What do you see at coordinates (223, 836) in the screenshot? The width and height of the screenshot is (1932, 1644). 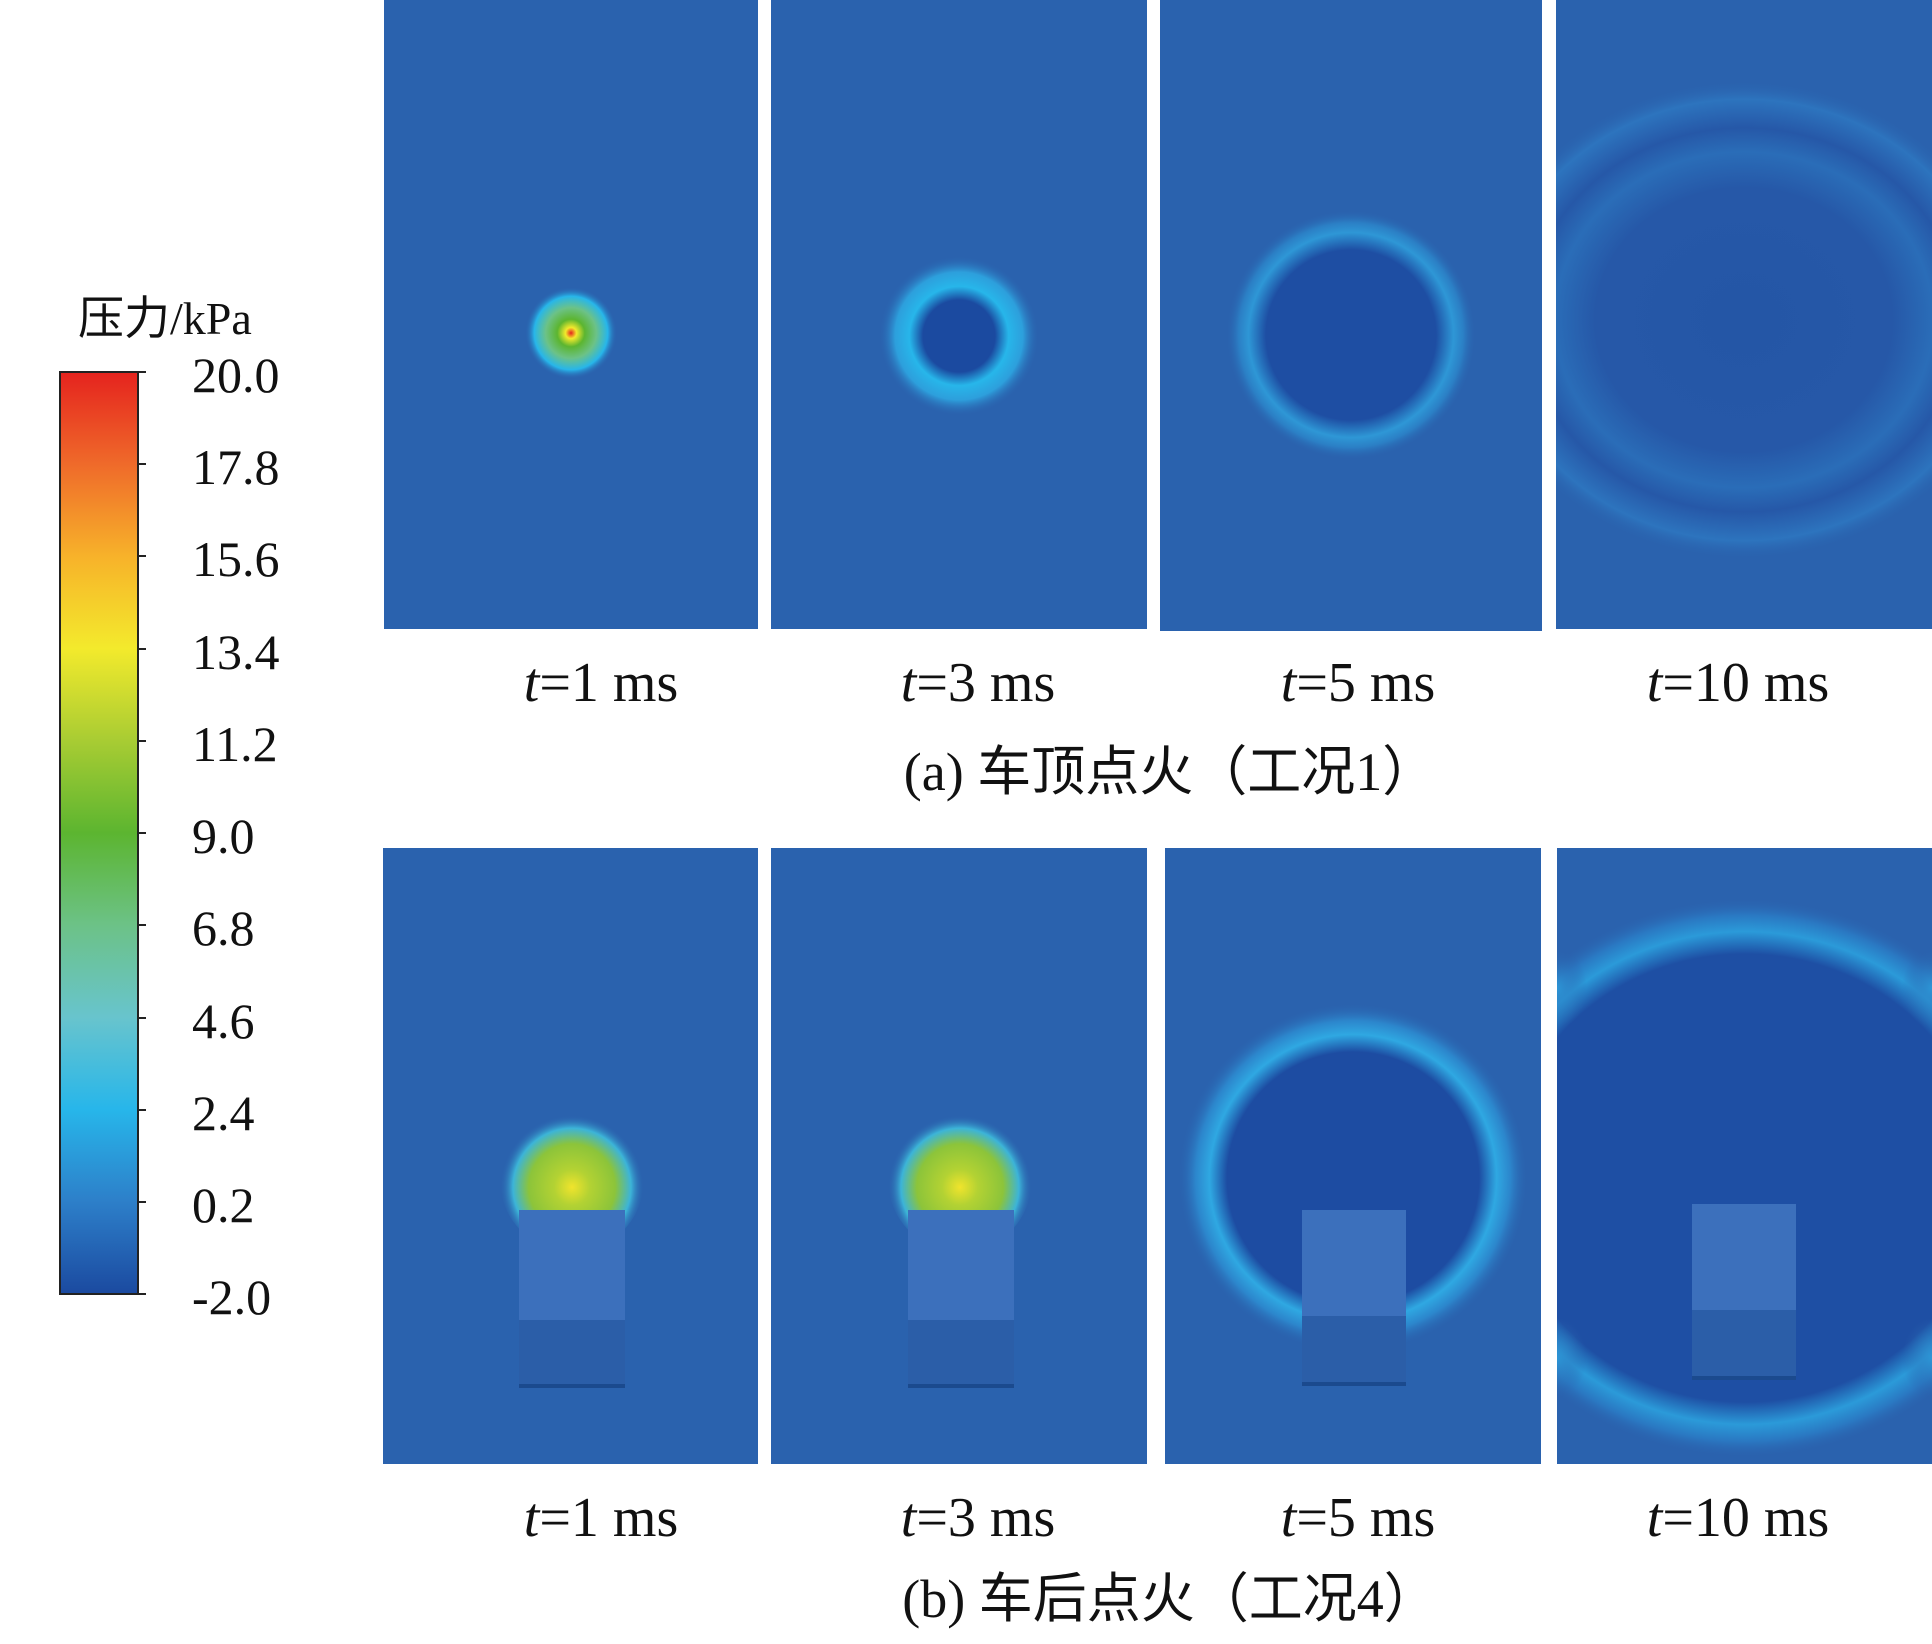 I see `colorbar-tick-label: 9.0` at bounding box center [223, 836].